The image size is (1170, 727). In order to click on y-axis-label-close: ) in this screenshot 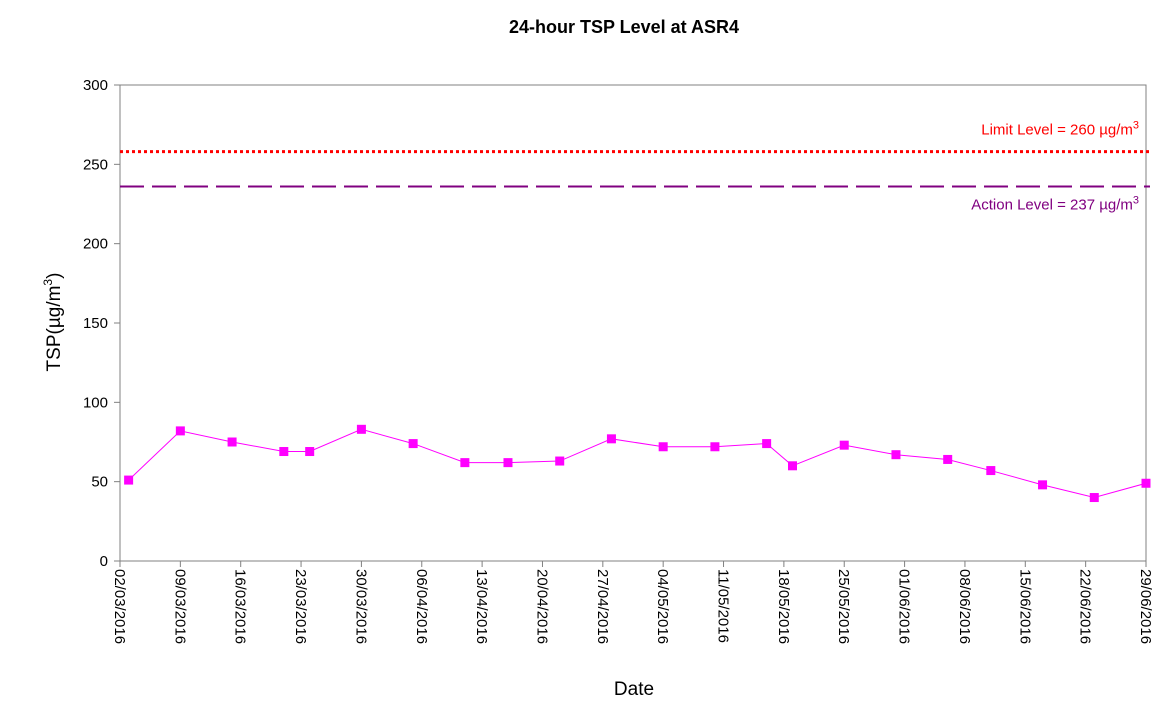, I will do `click(54, 276)`.